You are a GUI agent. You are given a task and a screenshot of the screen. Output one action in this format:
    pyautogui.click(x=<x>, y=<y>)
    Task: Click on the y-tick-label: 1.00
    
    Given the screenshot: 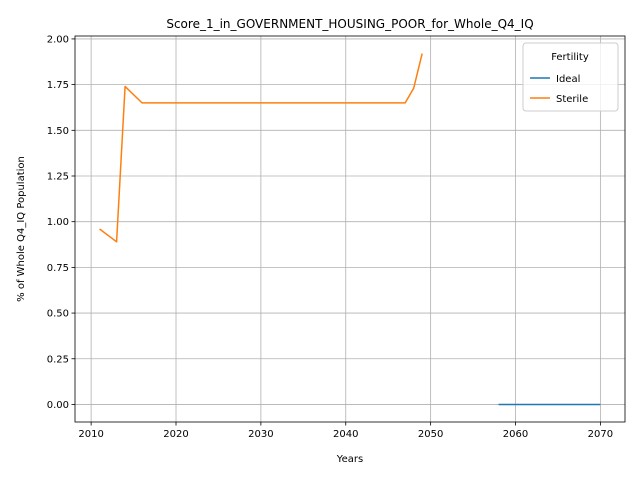 What is the action you would take?
    pyautogui.click(x=58, y=222)
    